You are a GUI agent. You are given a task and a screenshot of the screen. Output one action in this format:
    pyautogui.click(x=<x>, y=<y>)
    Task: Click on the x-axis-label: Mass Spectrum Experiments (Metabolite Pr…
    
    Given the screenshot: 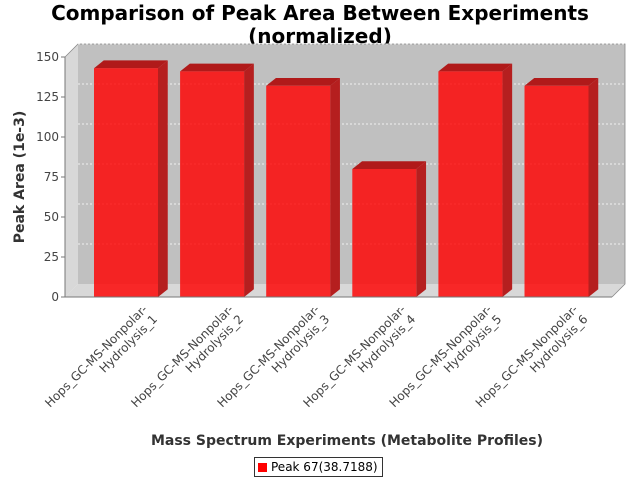 What is the action you would take?
    pyautogui.click(x=347, y=441)
    